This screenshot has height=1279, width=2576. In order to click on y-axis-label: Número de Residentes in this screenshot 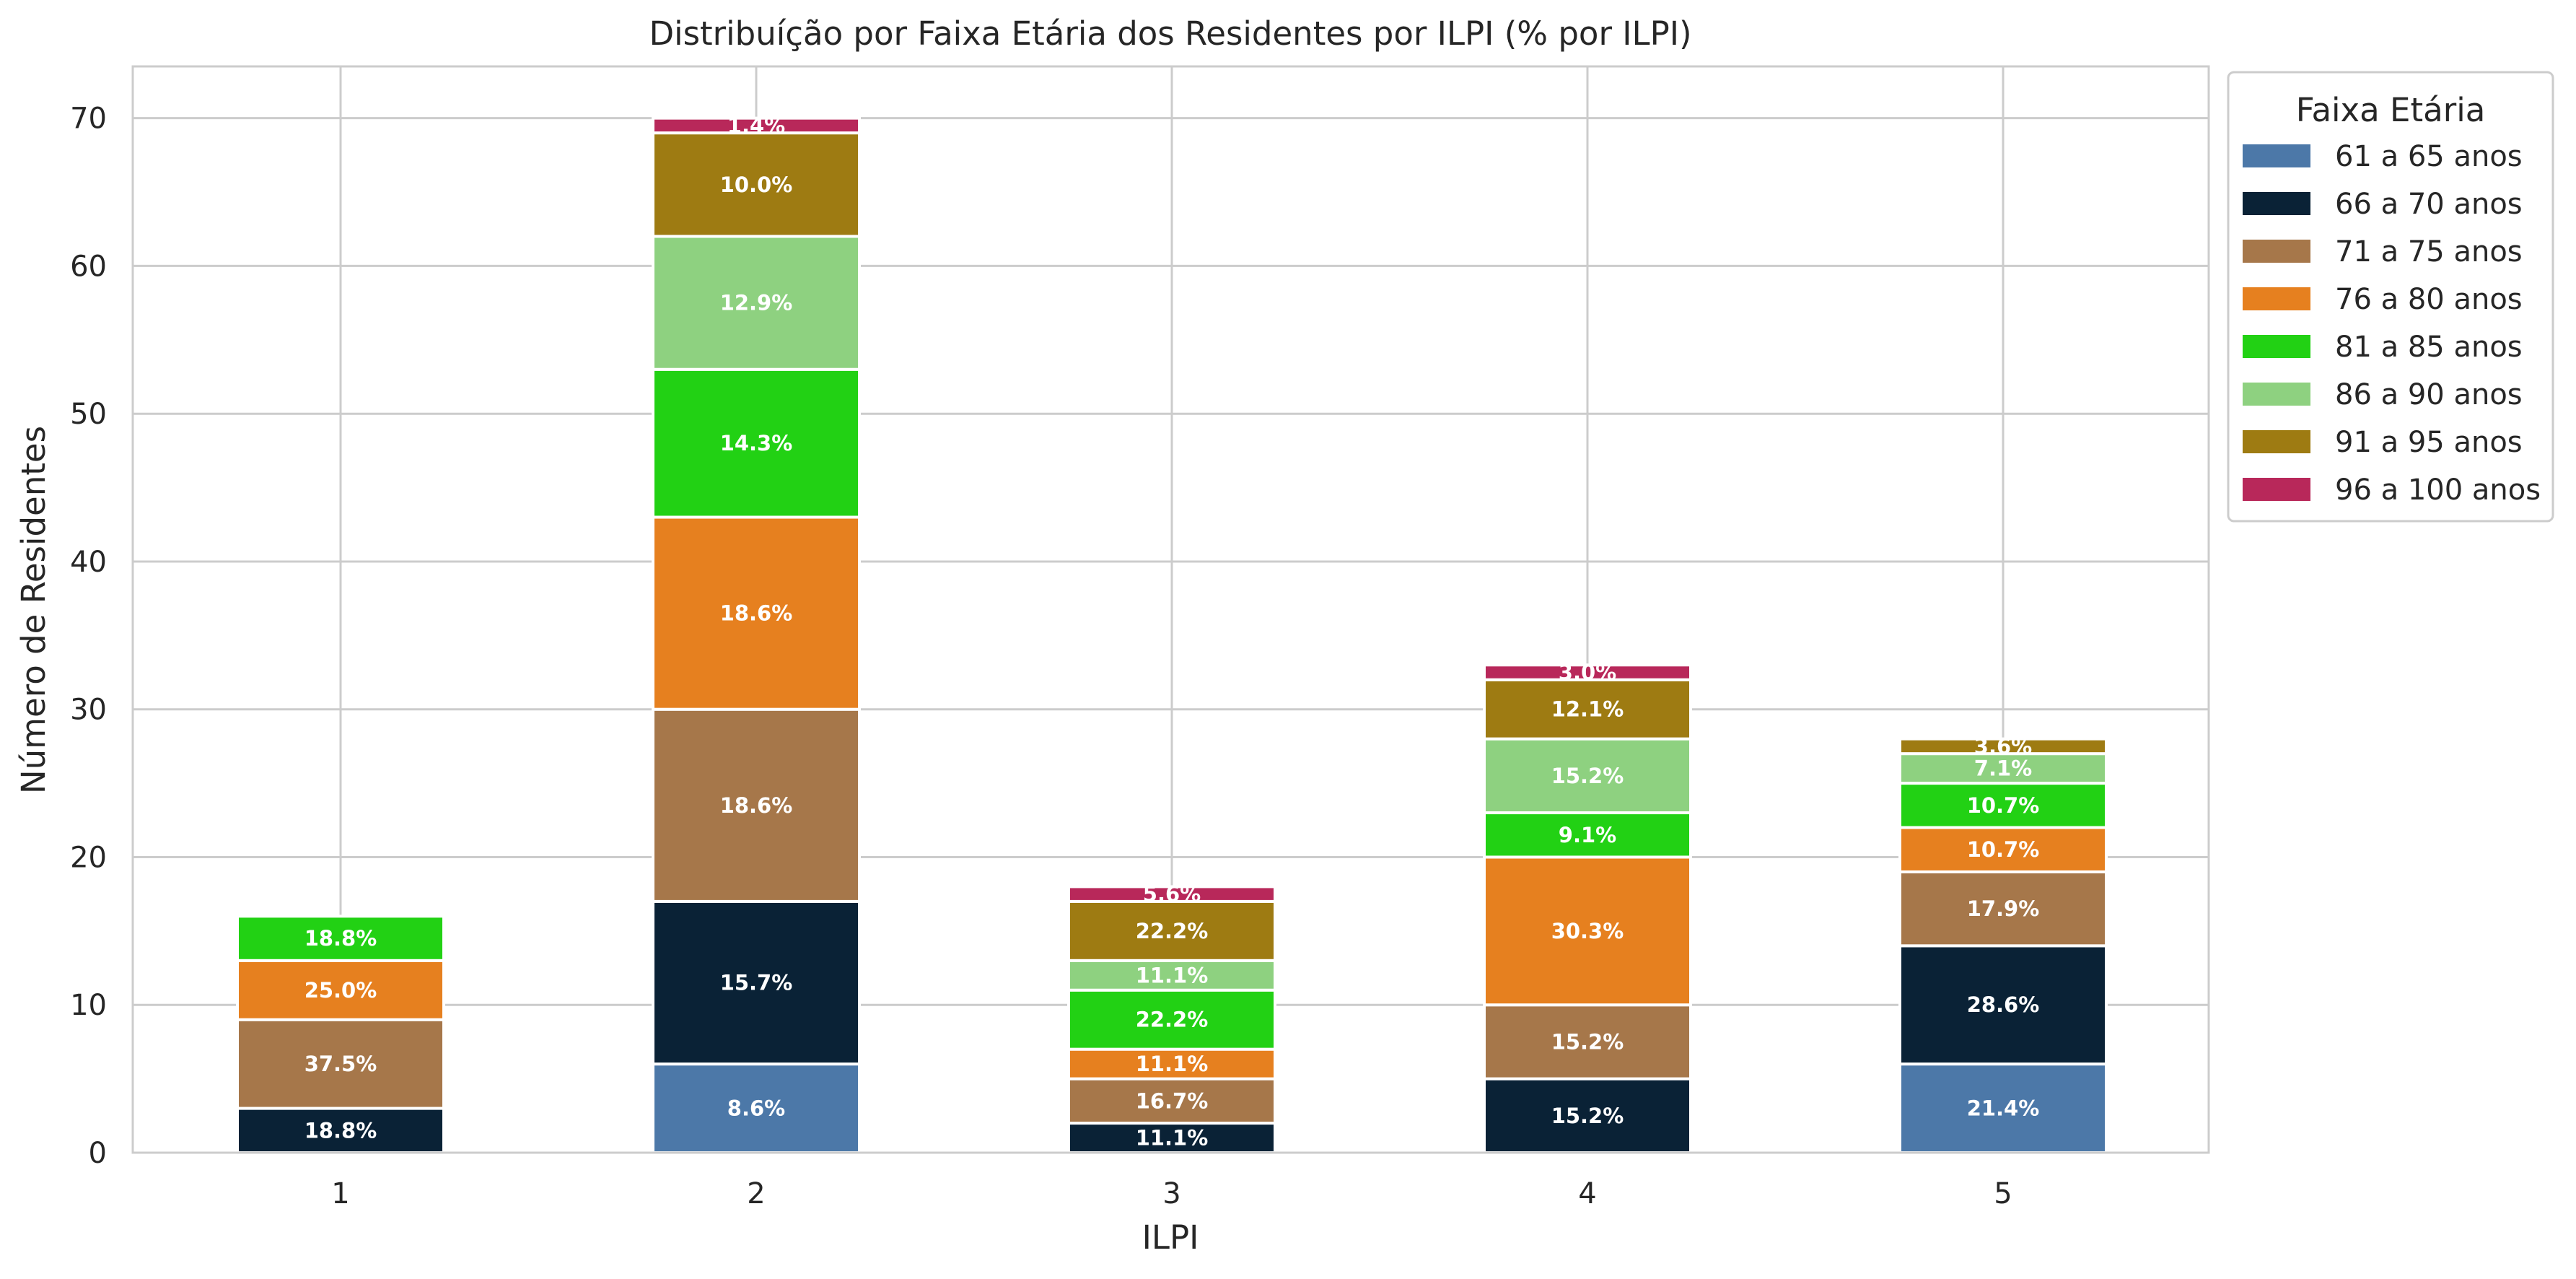, I will do `click(33, 610)`.